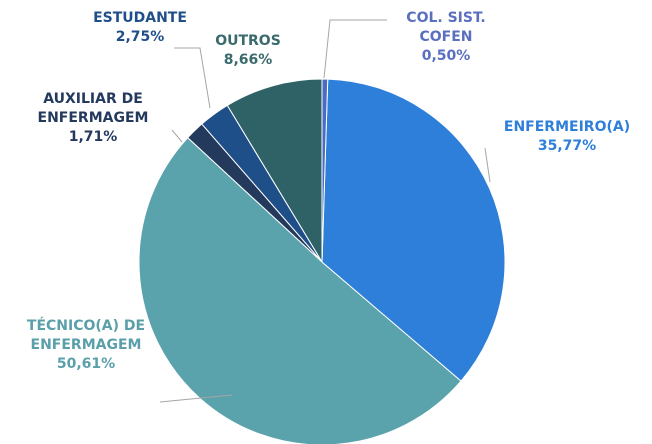 Image resolution: width=652 pixels, height=444 pixels. Describe the element at coordinates (140, 37) in the screenshot. I see `value-label: 2,75%` at that location.